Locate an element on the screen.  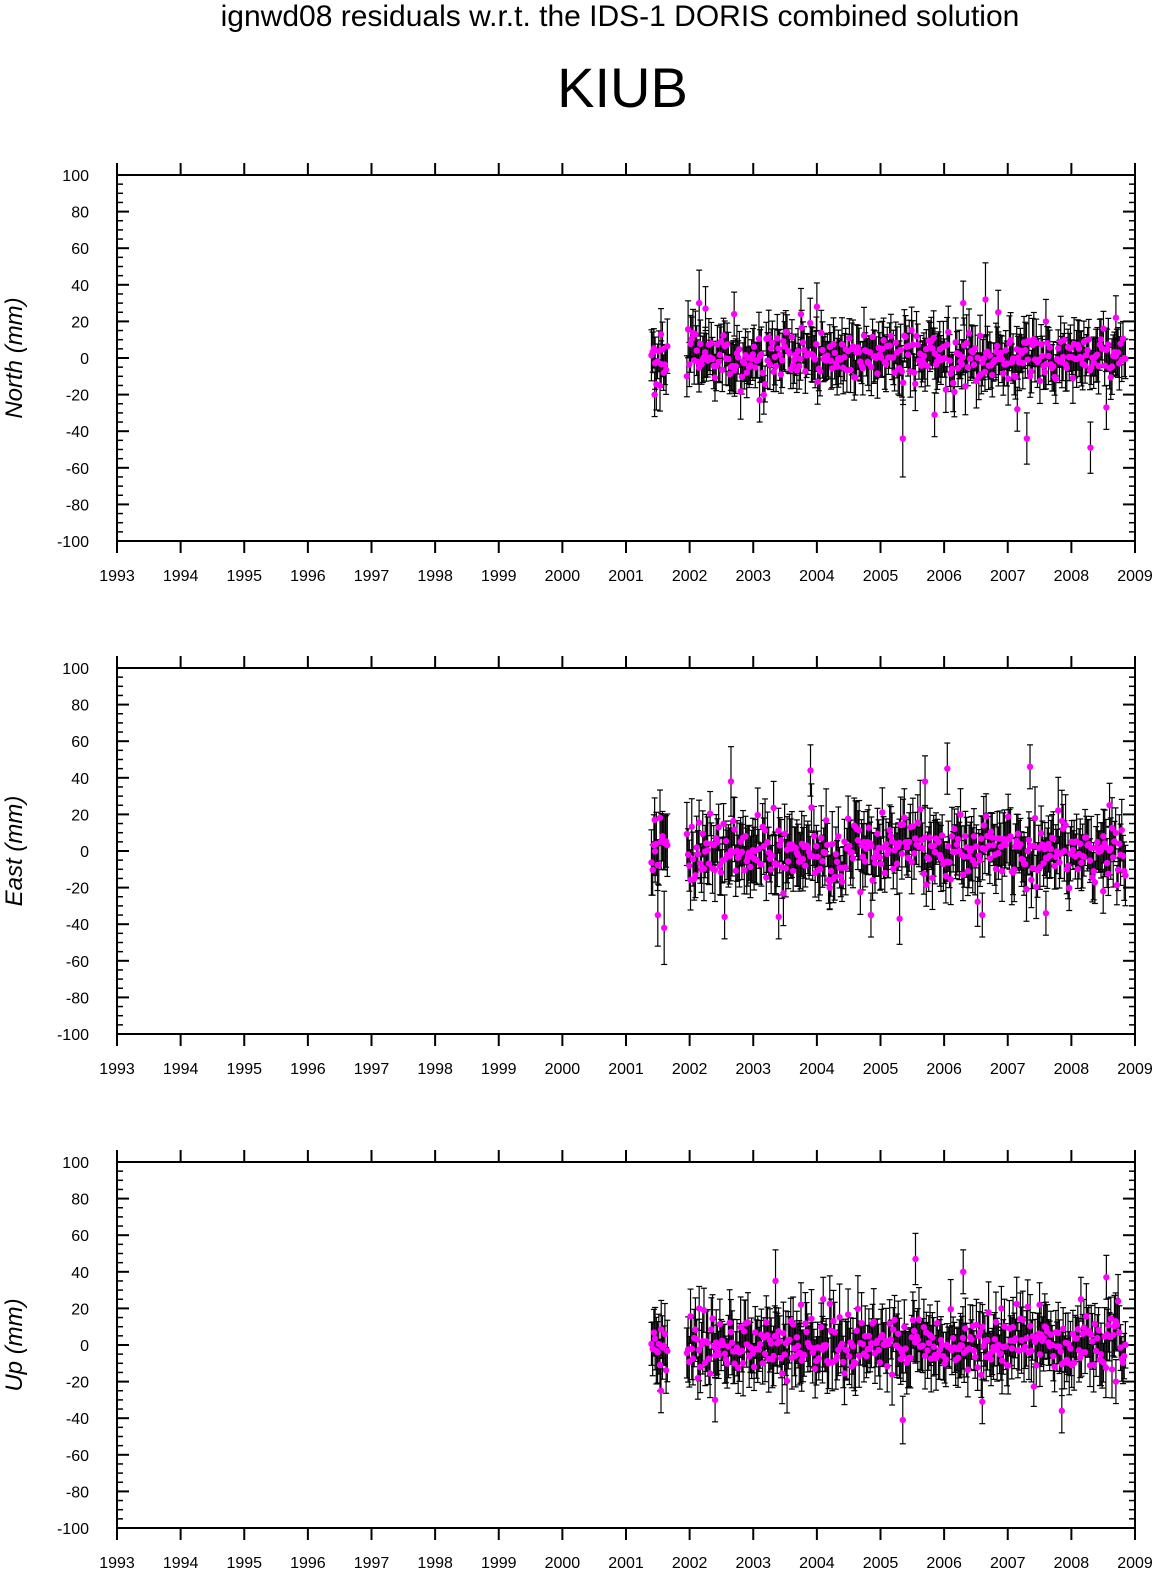
y-tick-label: 20 is located at coordinates (80, 322).